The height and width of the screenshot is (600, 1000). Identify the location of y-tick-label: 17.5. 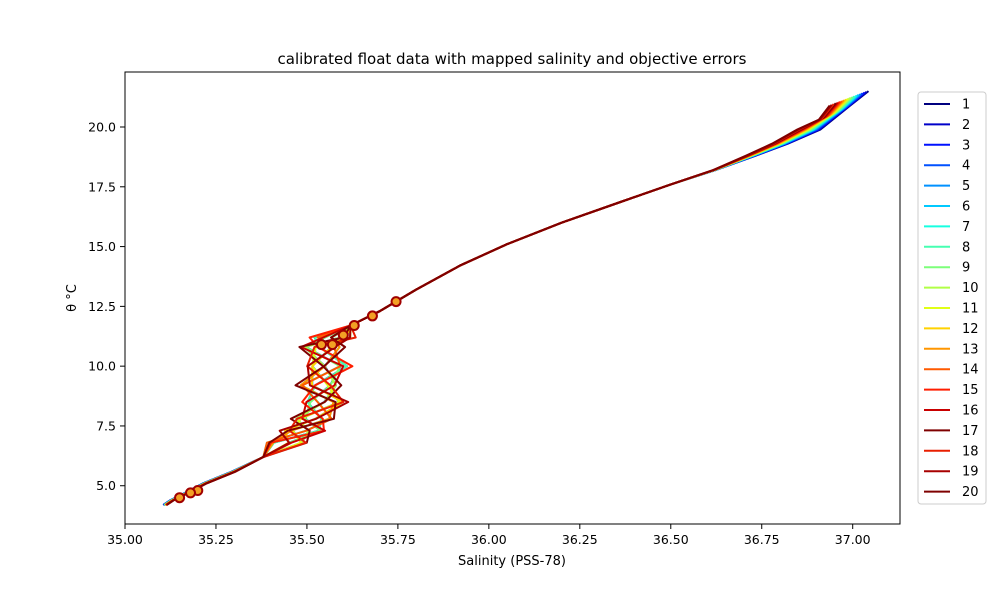
(102, 186).